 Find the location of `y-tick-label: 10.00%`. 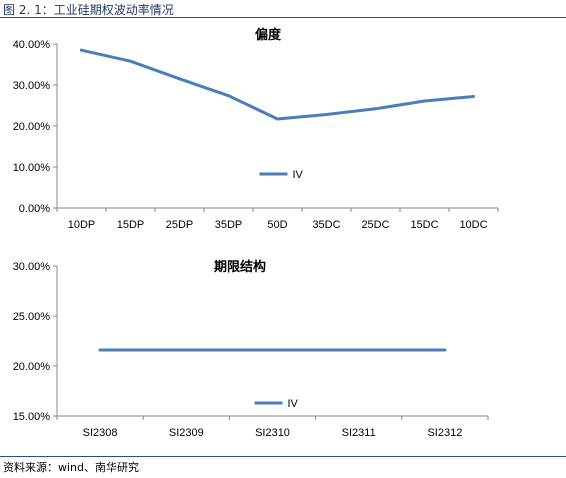

y-tick-label: 10.00% is located at coordinates (32, 168).